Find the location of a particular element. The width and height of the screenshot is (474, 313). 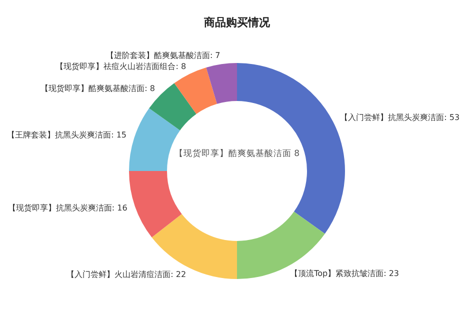

data-label: : 53 is located at coordinates (452, 117).